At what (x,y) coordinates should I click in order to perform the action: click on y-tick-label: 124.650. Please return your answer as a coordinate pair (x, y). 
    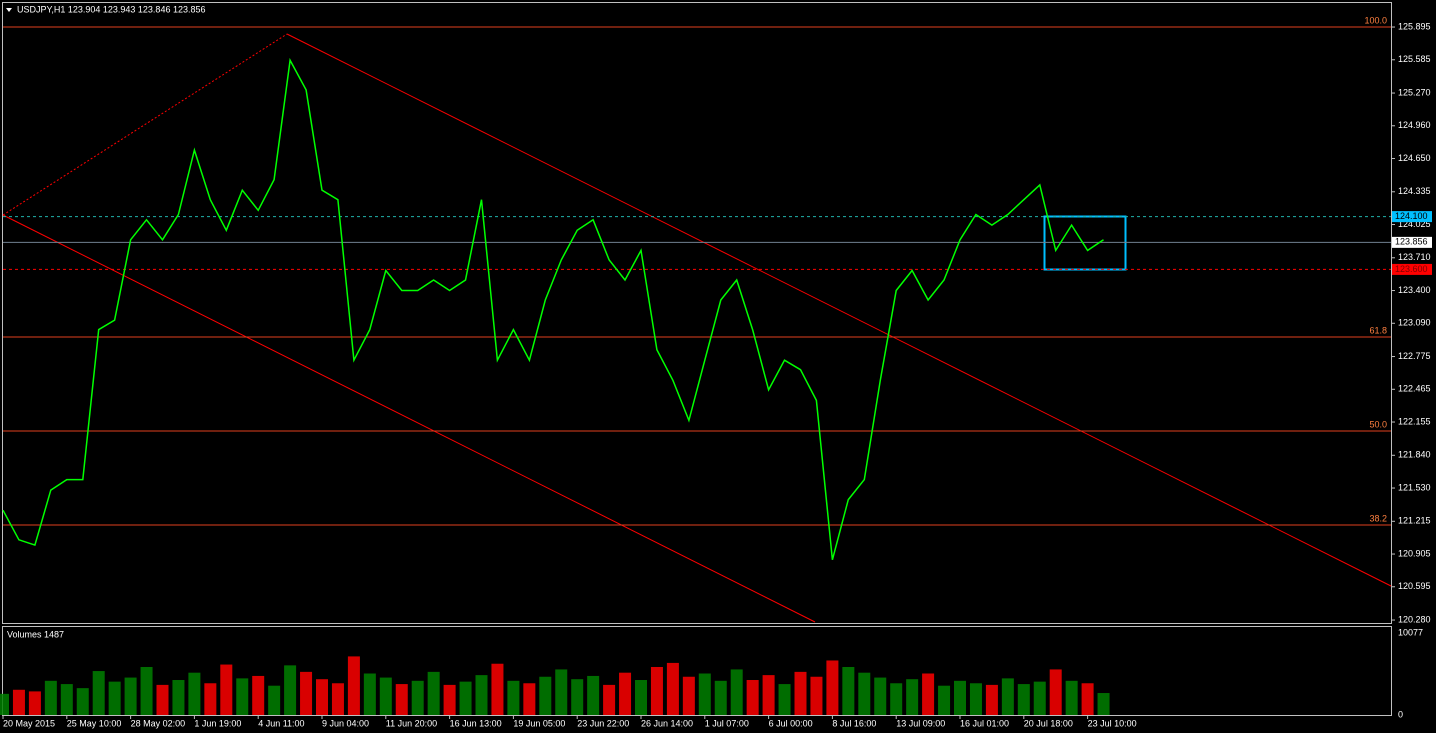
    Looking at the image, I should click on (1414, 158).